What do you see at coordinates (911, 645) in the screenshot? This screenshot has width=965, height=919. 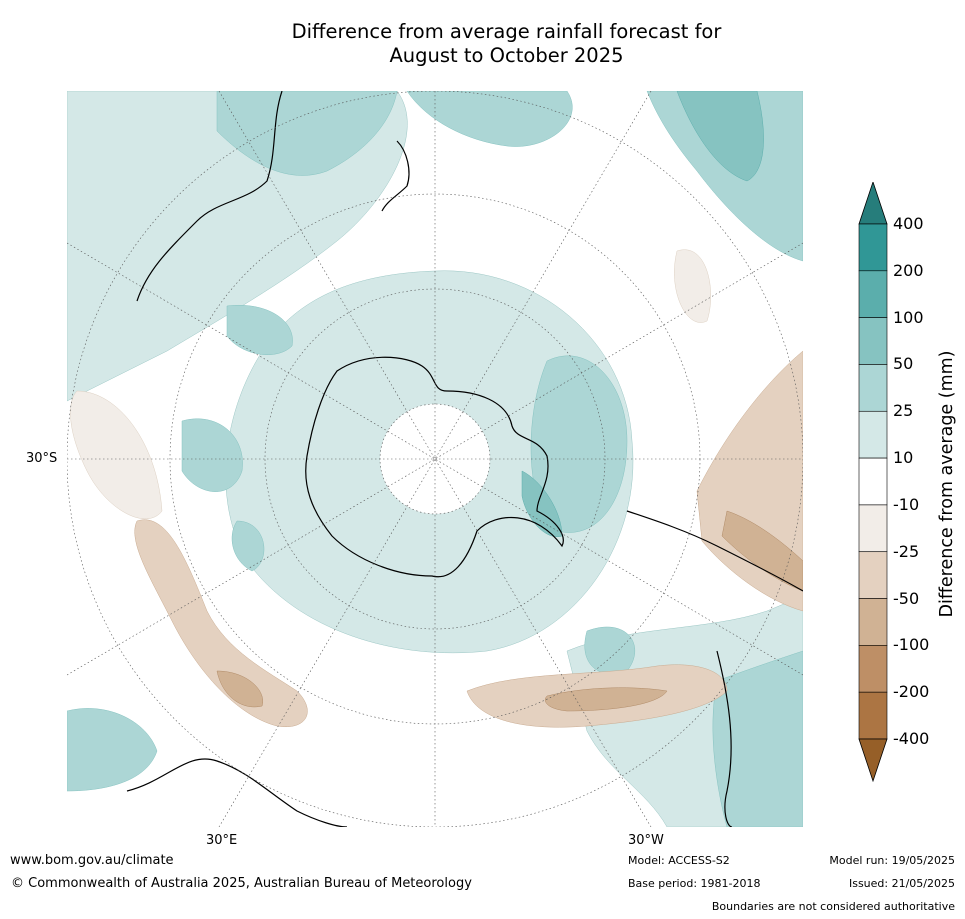 I see `colorbar-tick-label: -100` at bounding box center [911, 645].